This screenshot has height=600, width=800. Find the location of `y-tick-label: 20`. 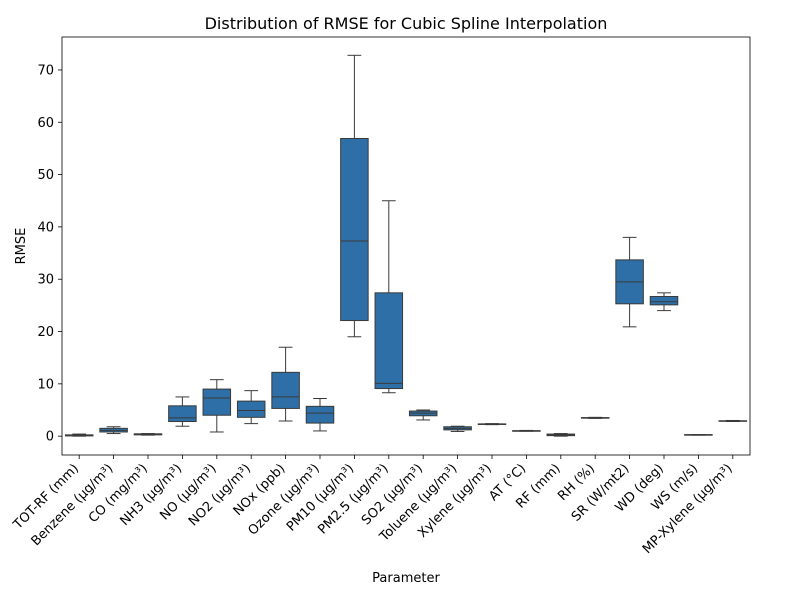

y-tick-label: 20 is located at coordinates (45, 332).